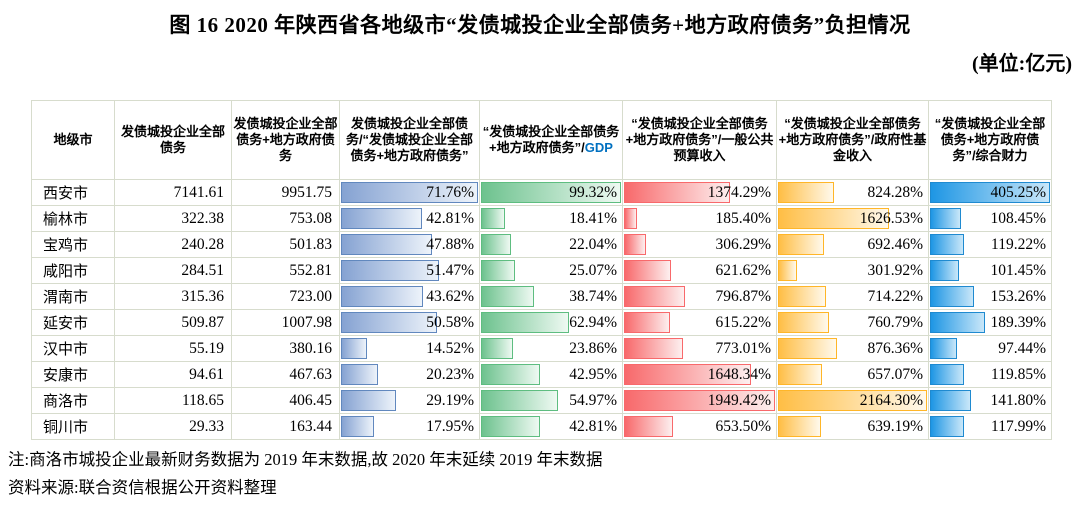 The width and height of the screenshot is (1080, 509). What do you see at coordinates (990, 140) in the screenshot?
I see `column-header-fiscal-ratio: “发债城投企业全部债务+地方政府债务”/综合财力` at bounding box center [990, 140].